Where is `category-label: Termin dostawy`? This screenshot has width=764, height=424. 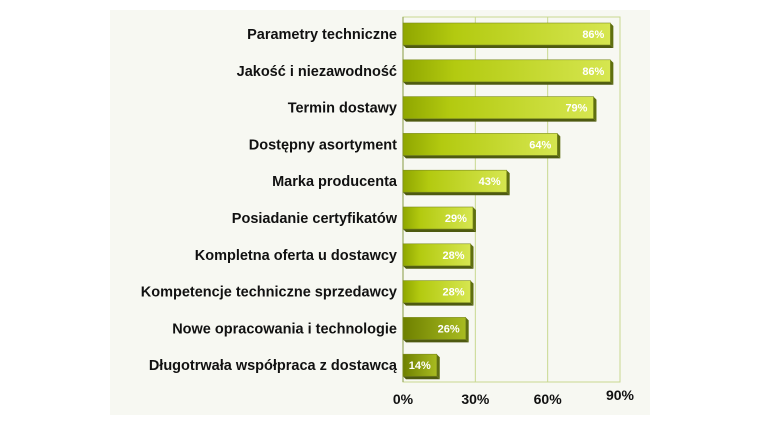 category-label: Termin dostawy is located at coordinates (342, 109).